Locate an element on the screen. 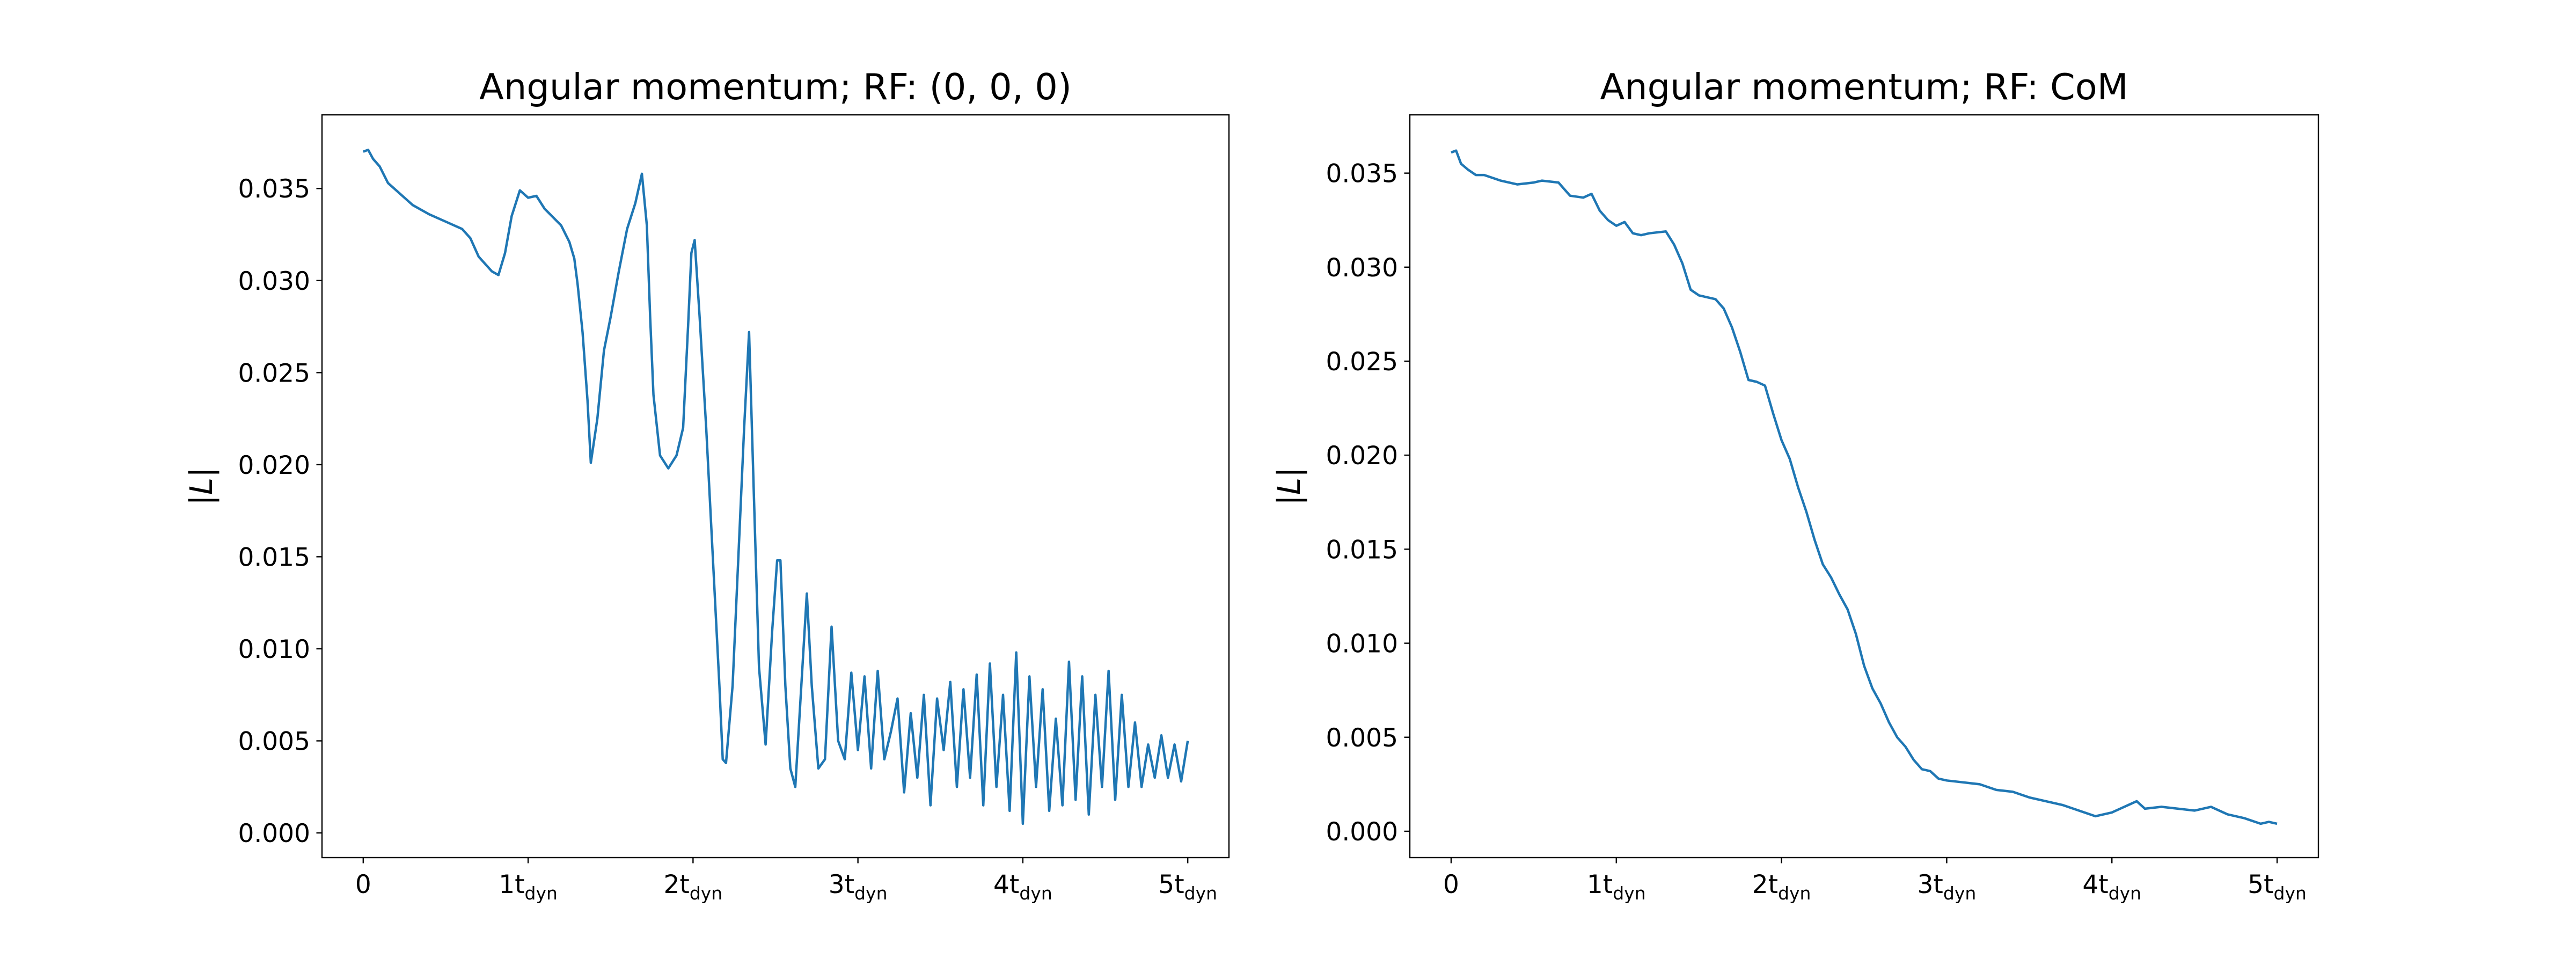 The width and height of the screenshot is (2576, 966). chart-title: Angular momentum; RF: (0, 0, 0) is located at coordinates (775, 87).